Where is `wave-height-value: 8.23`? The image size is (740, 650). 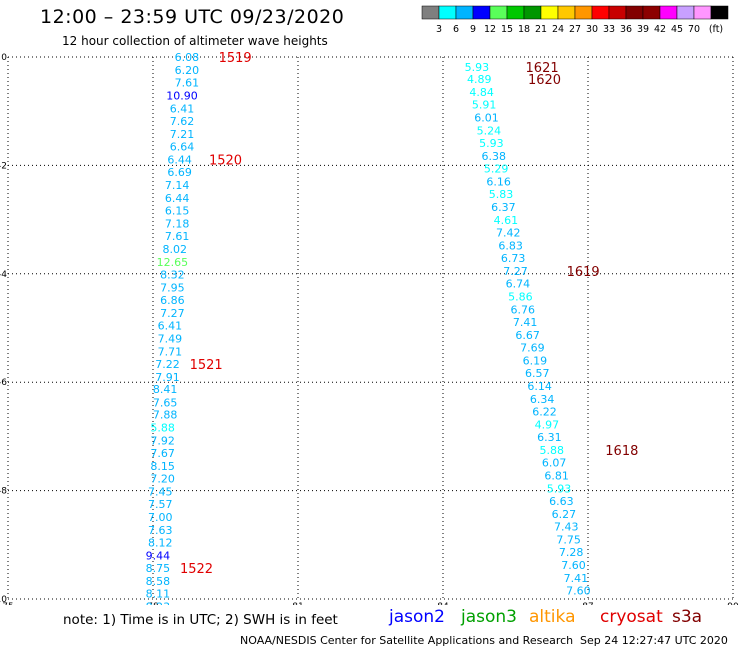
wave-height-value: 8.23 is located at coordinates (158, 603).